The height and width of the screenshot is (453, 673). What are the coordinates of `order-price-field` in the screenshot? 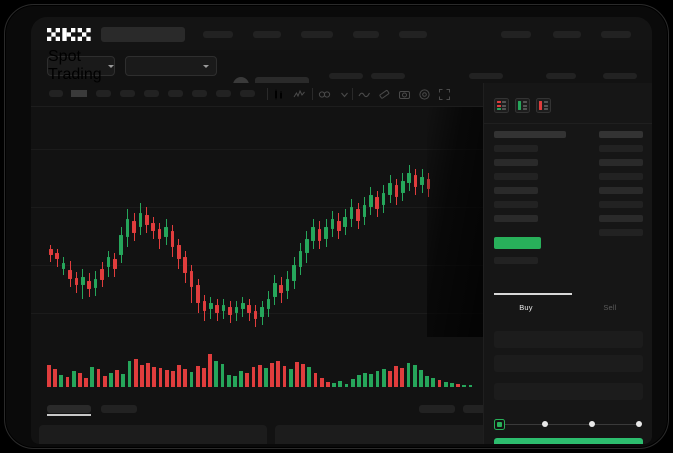 It's located at (568, 339).